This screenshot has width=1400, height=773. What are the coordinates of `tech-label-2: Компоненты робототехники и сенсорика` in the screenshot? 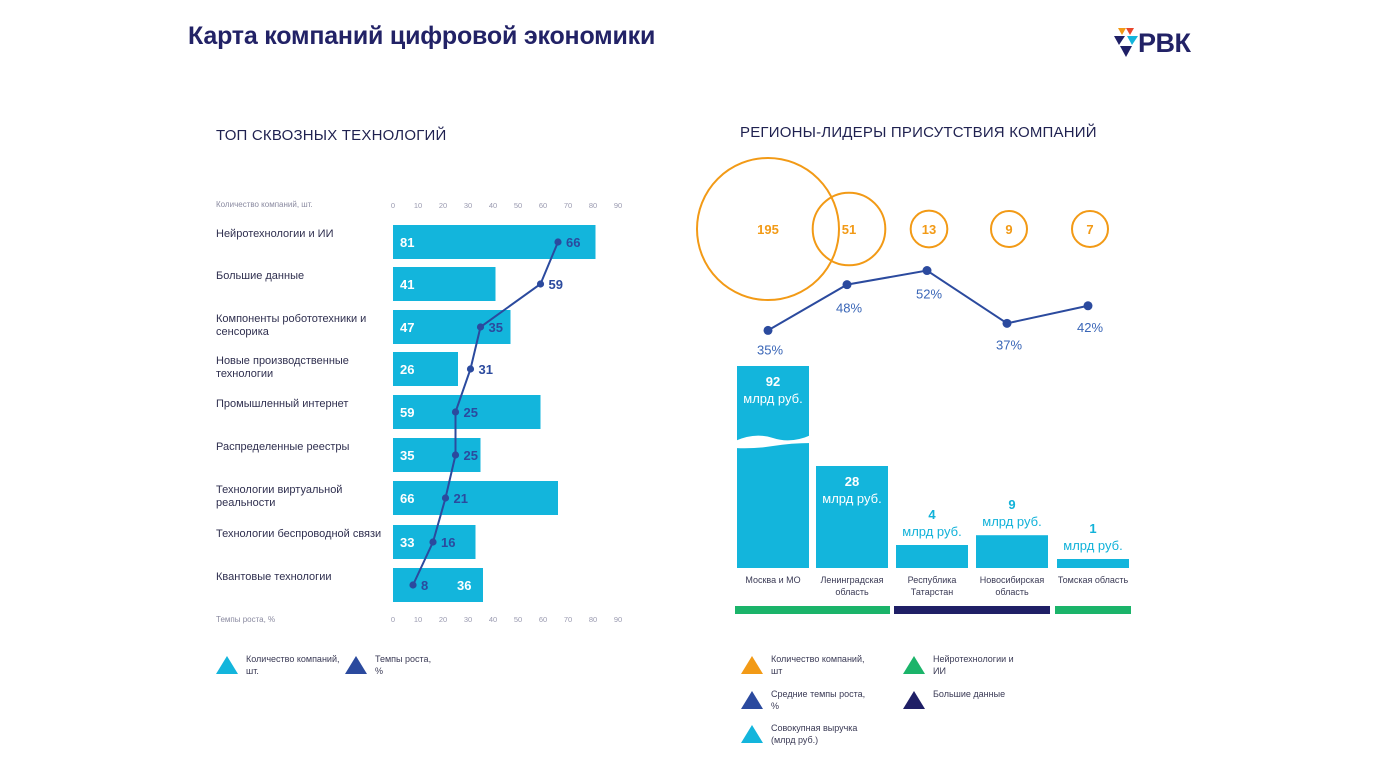 It's located at (291, 325).